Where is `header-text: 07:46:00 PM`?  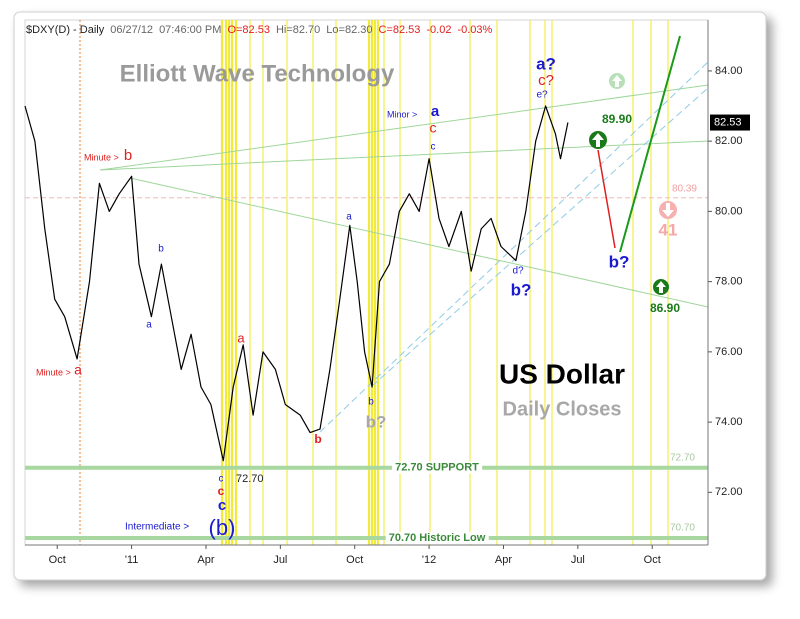 header-text: 07:46:00 PM is located at coordinates (190, 30).